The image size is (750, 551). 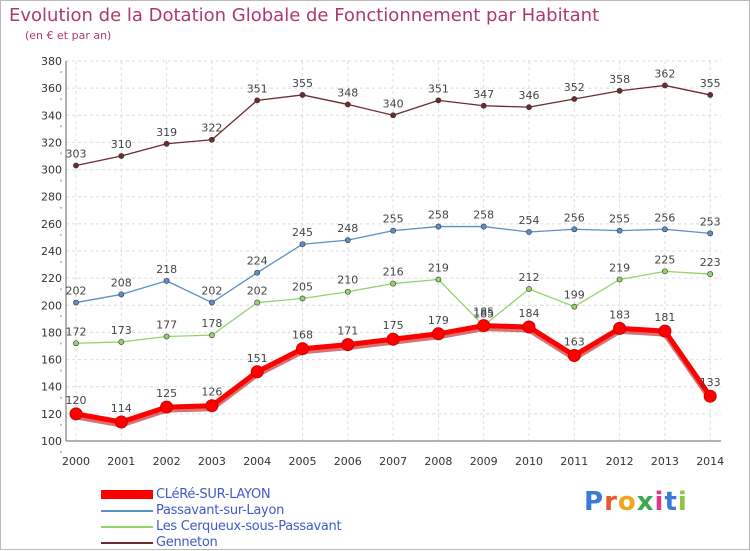 I want to click on y-tick-label: 320, so click(x=51, y=142).